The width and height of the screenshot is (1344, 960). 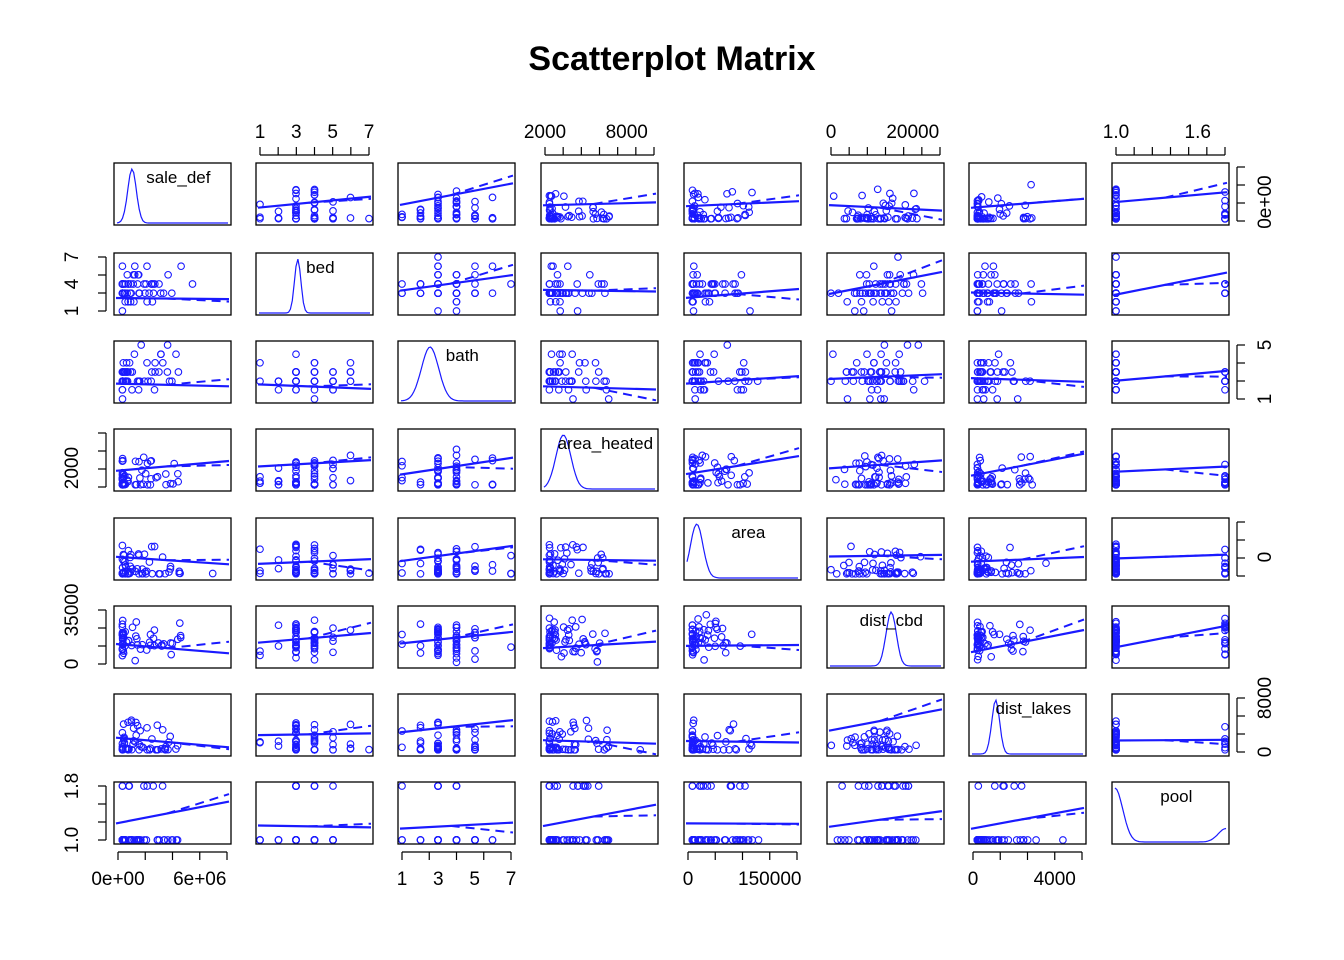 I want to click on points-area-vs-area_heated, so click(x=579, y=559).